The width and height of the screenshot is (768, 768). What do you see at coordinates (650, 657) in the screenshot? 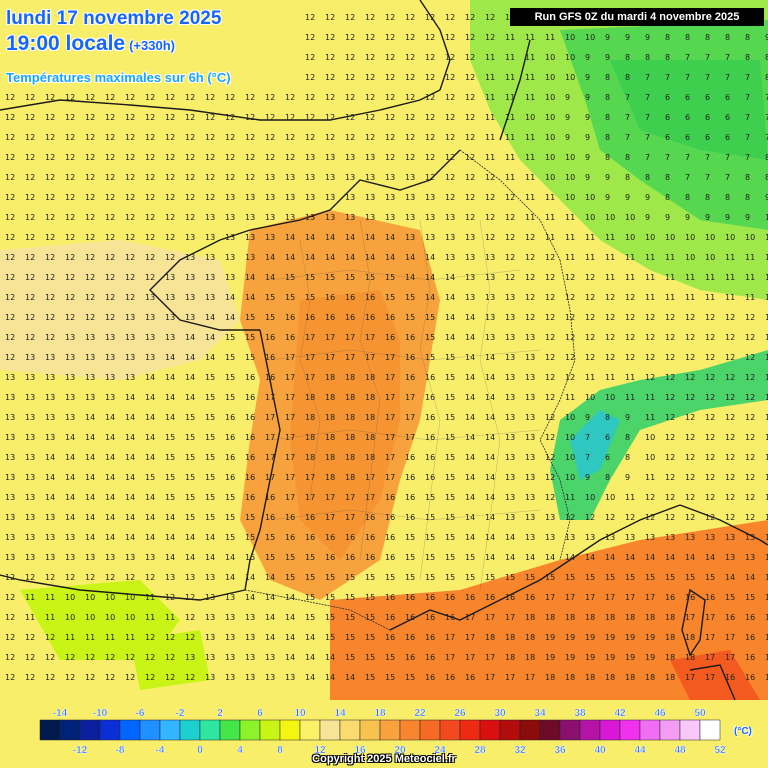
I see `grid-value: 19` at bounding box center [650, 657].